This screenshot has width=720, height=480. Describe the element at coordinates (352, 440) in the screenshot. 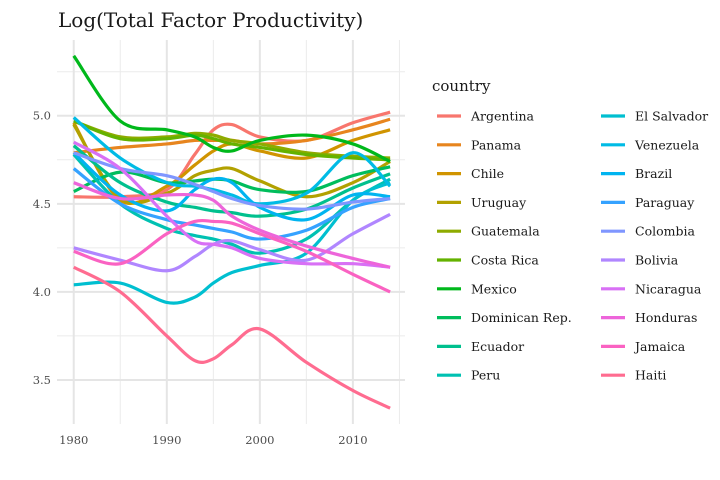

I see `x-tick-label: 2010` at that location.